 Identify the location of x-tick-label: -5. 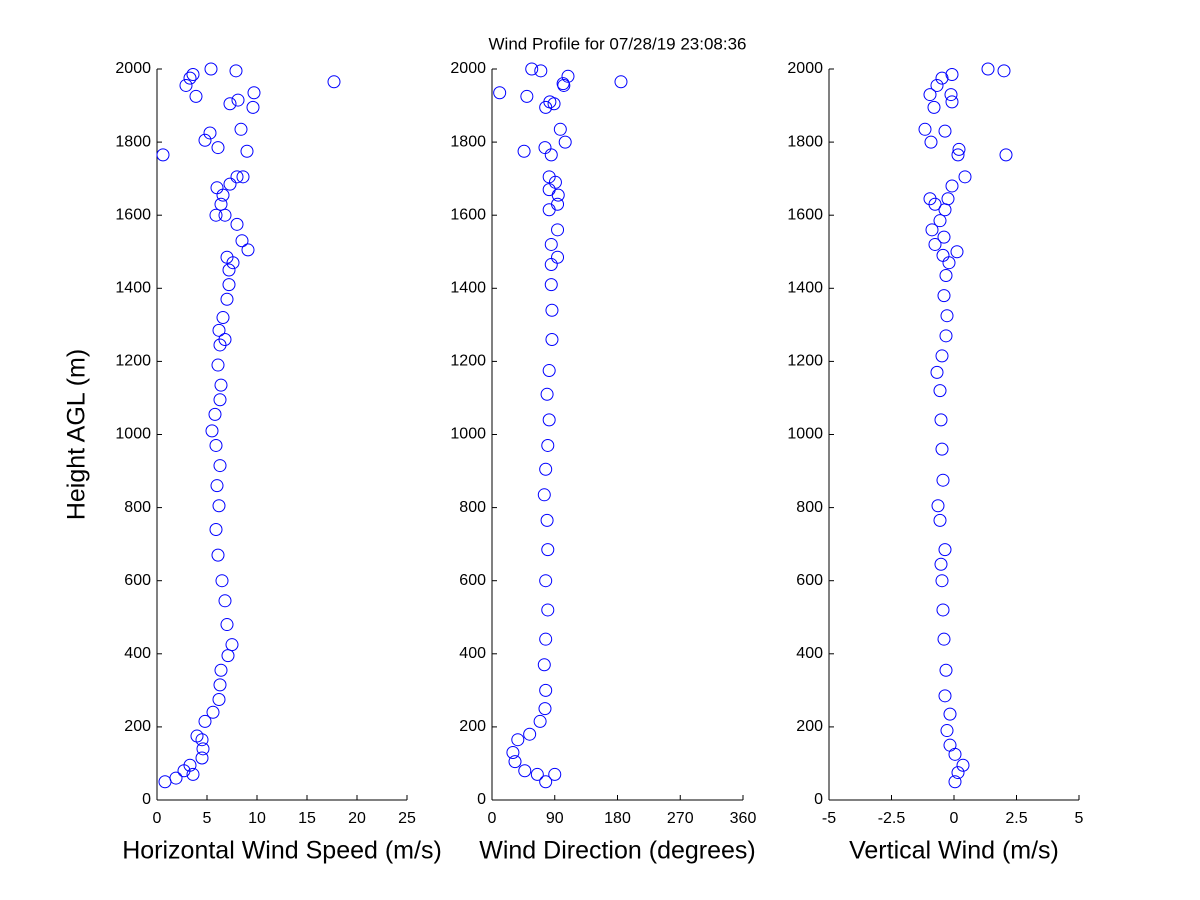
(829, 818).